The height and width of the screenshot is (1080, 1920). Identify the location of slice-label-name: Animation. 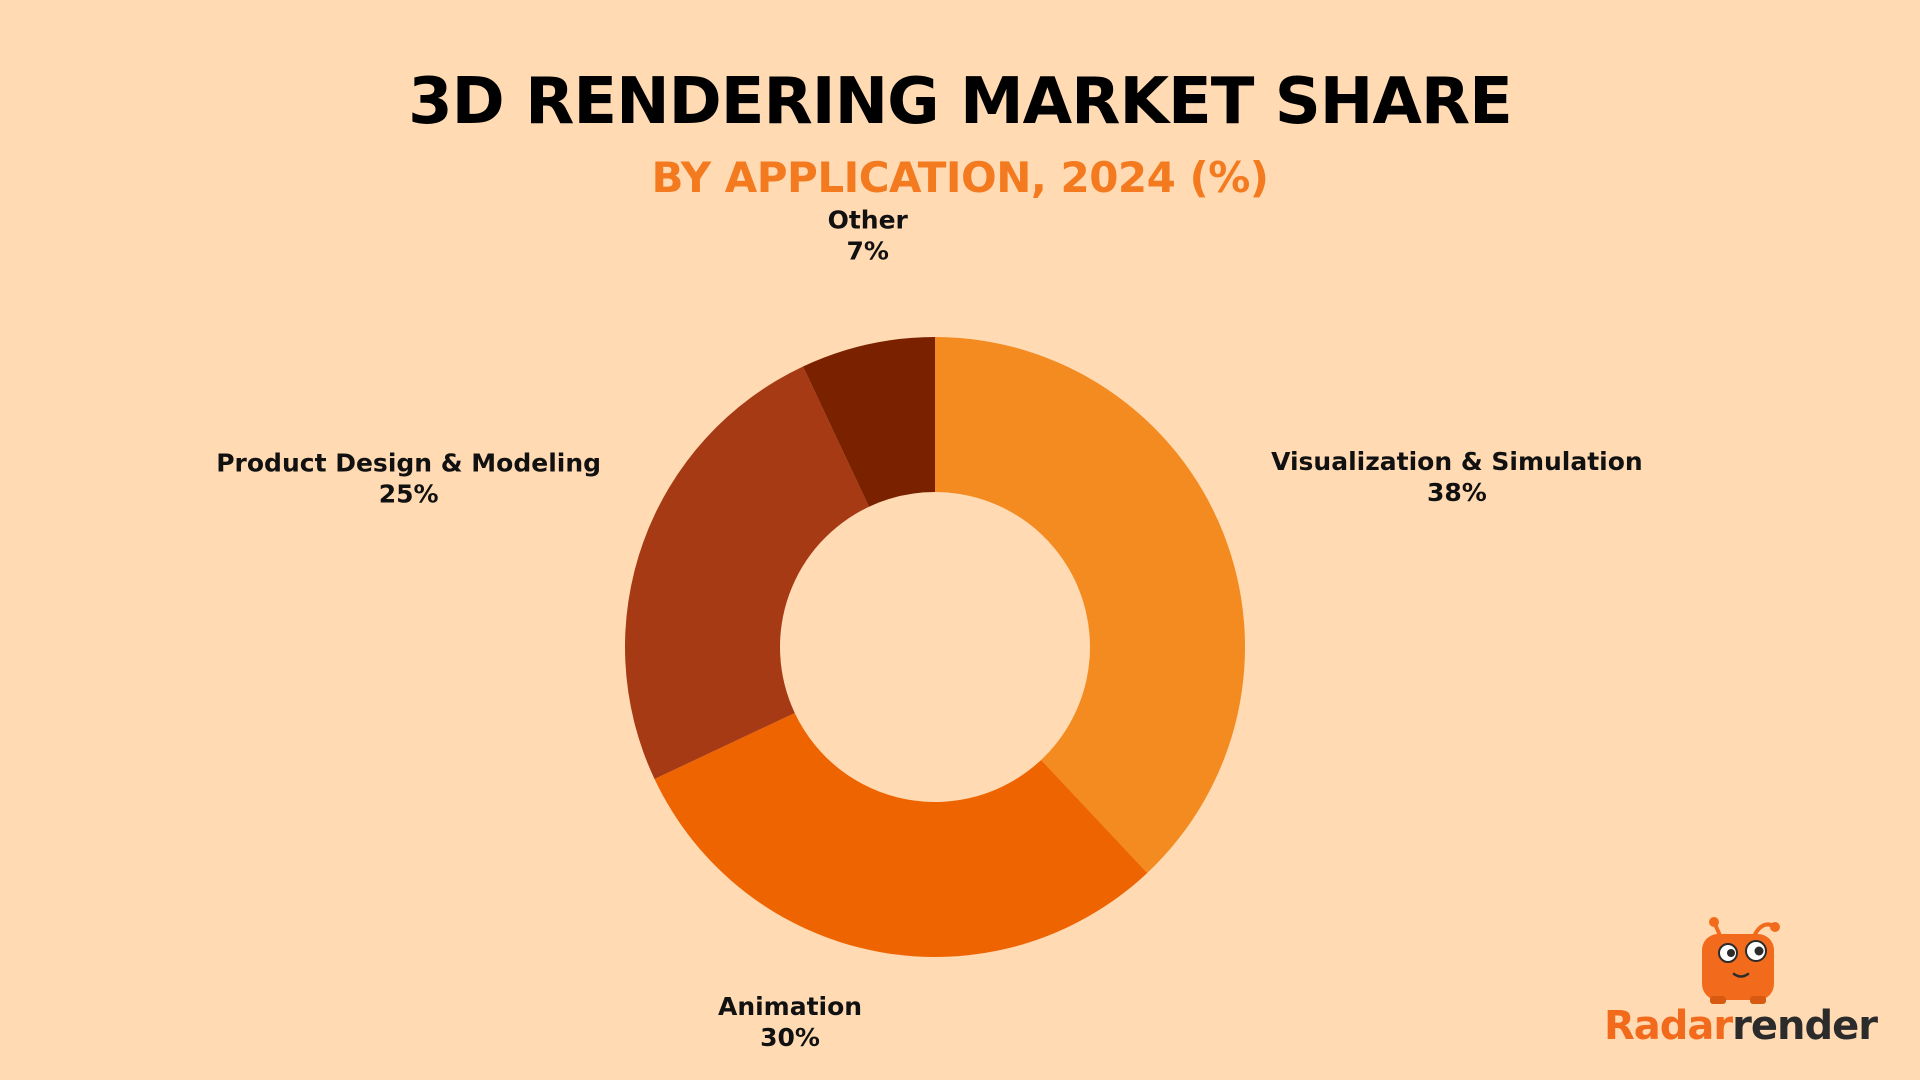
(790, 1006).